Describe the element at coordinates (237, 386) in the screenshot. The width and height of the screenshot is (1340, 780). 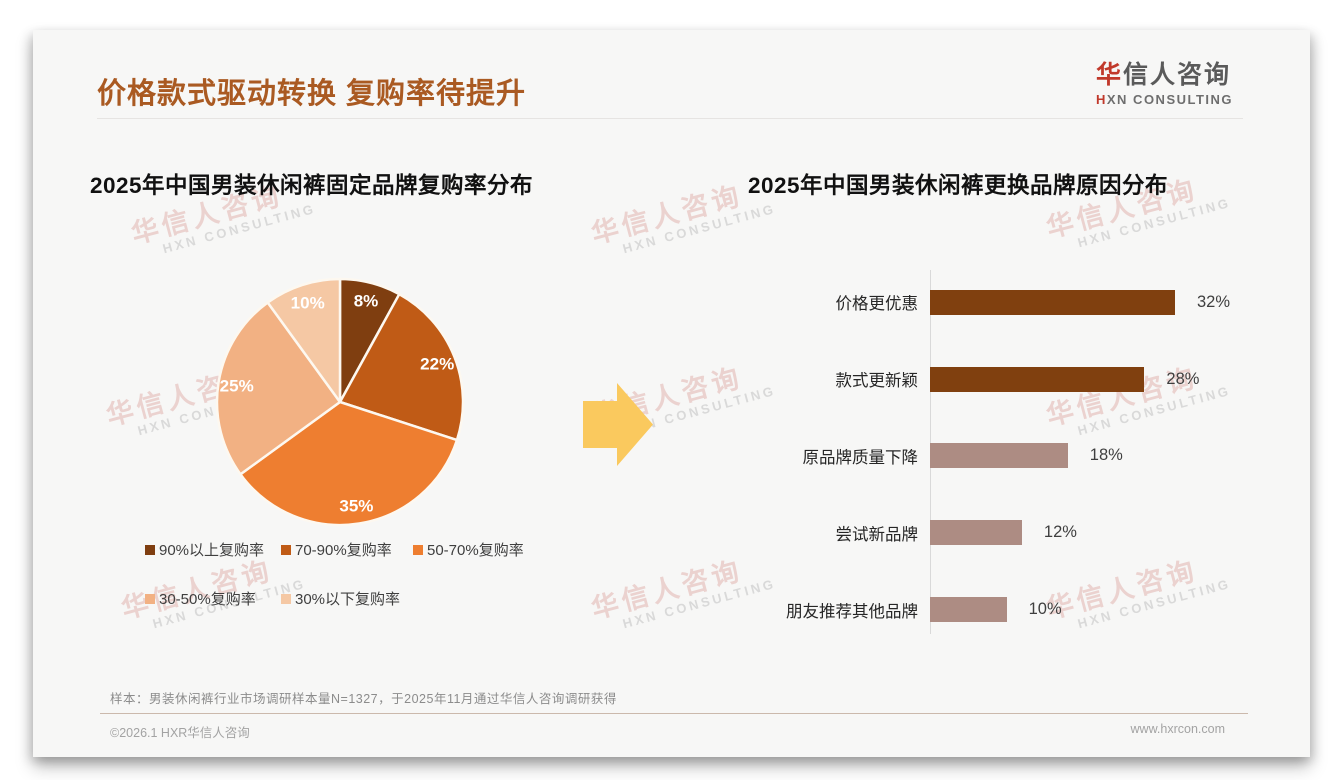
I see `pie-slice-label: 25%` at that location.